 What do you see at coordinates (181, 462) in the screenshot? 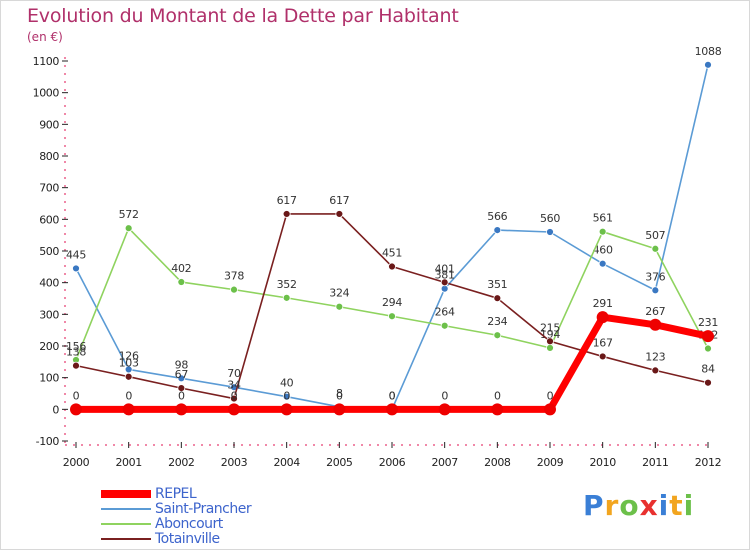
I see `x-tick-label: 2002` at bounding box center [181, 462].